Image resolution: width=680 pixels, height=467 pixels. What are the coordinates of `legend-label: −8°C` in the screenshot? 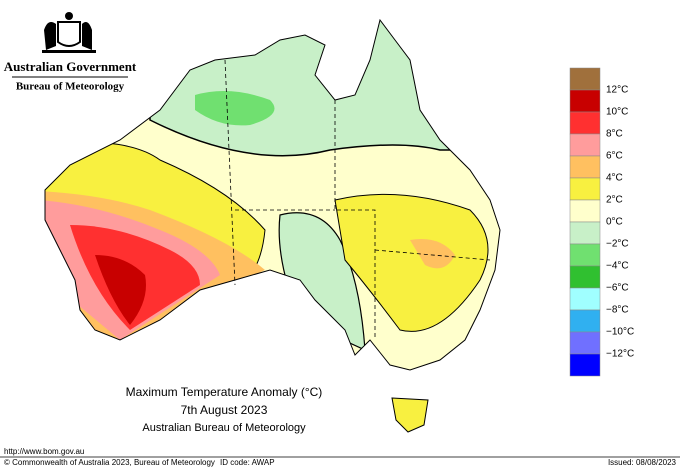 It's located at (617, 310).